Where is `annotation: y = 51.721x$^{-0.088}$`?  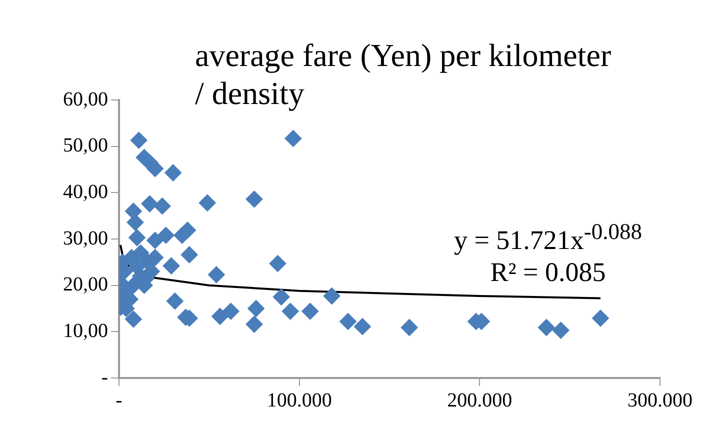 annotation: y = 51.721x$^{-0.088}$ is located at coordinates (548, 237).